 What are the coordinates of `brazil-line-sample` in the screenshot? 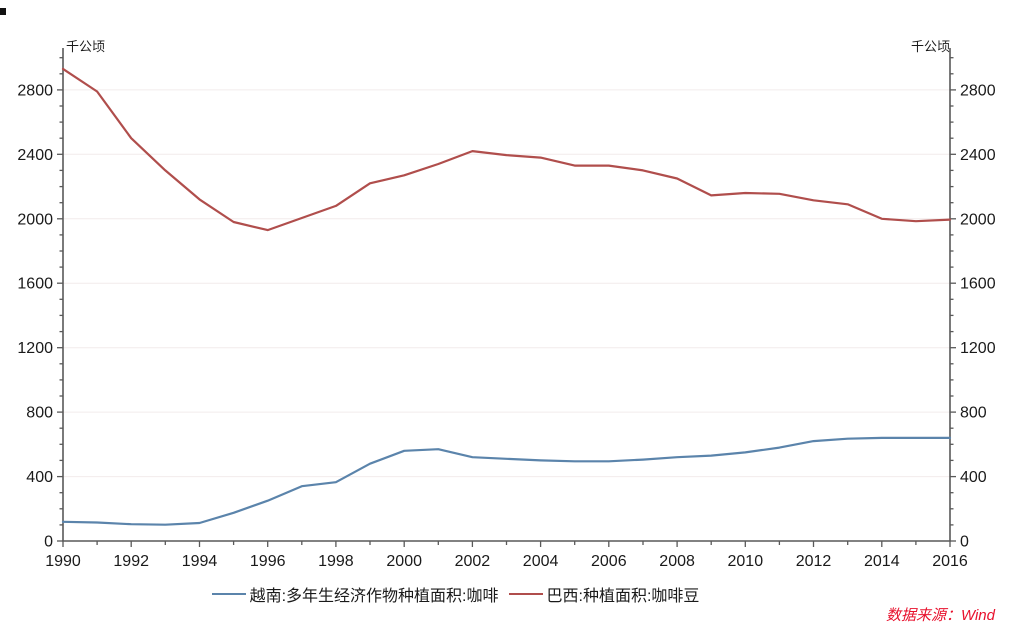 It's located at (525, 594).